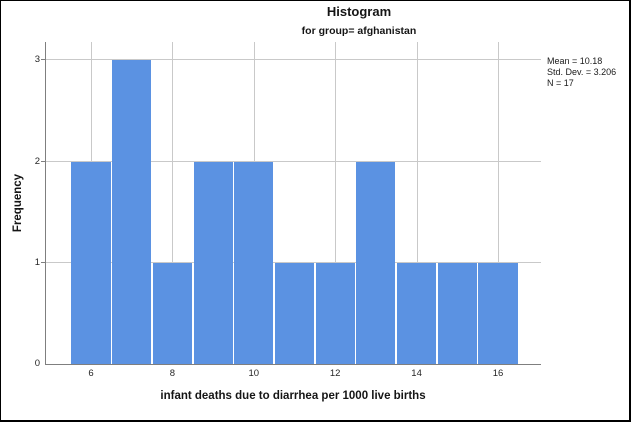 This screenshot has height=422, width=631. Describe the element at coordinates (37, 363) in the screenshot. I see `y-tick-label: 0` at that location.